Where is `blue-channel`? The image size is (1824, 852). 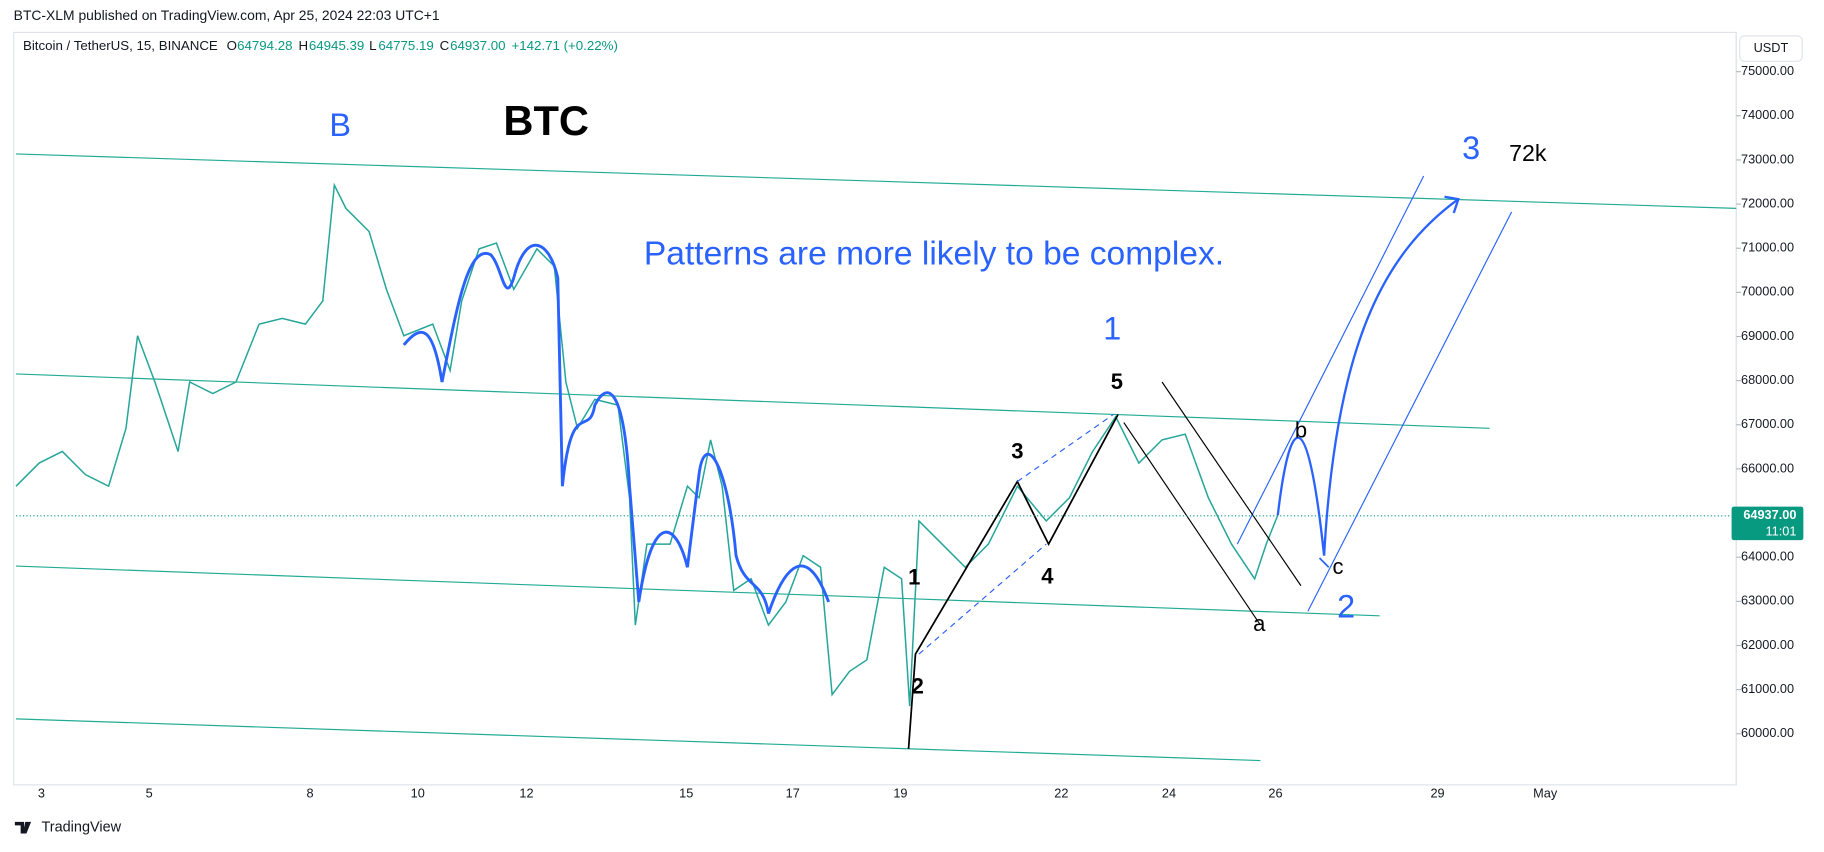
blue-channel is located at coordinates (1374, 393).